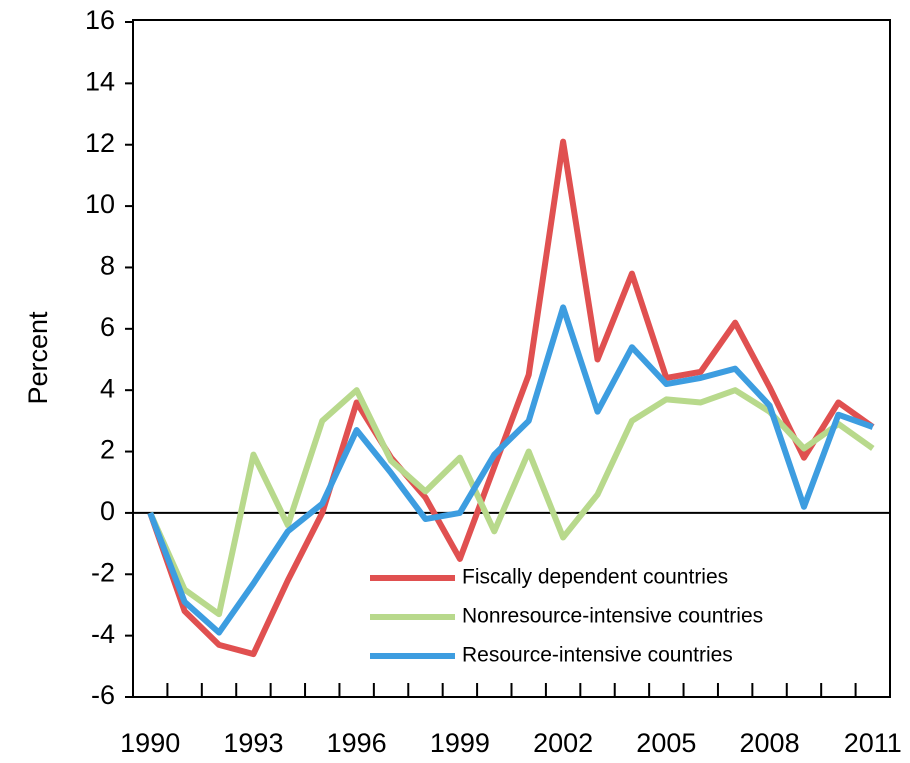 This screenshot has height=763, width=910. What do you see at coordinates (150, 743) in the screenshot?
I see `x-tick-label: 1990` at bounding box center [150, 743].